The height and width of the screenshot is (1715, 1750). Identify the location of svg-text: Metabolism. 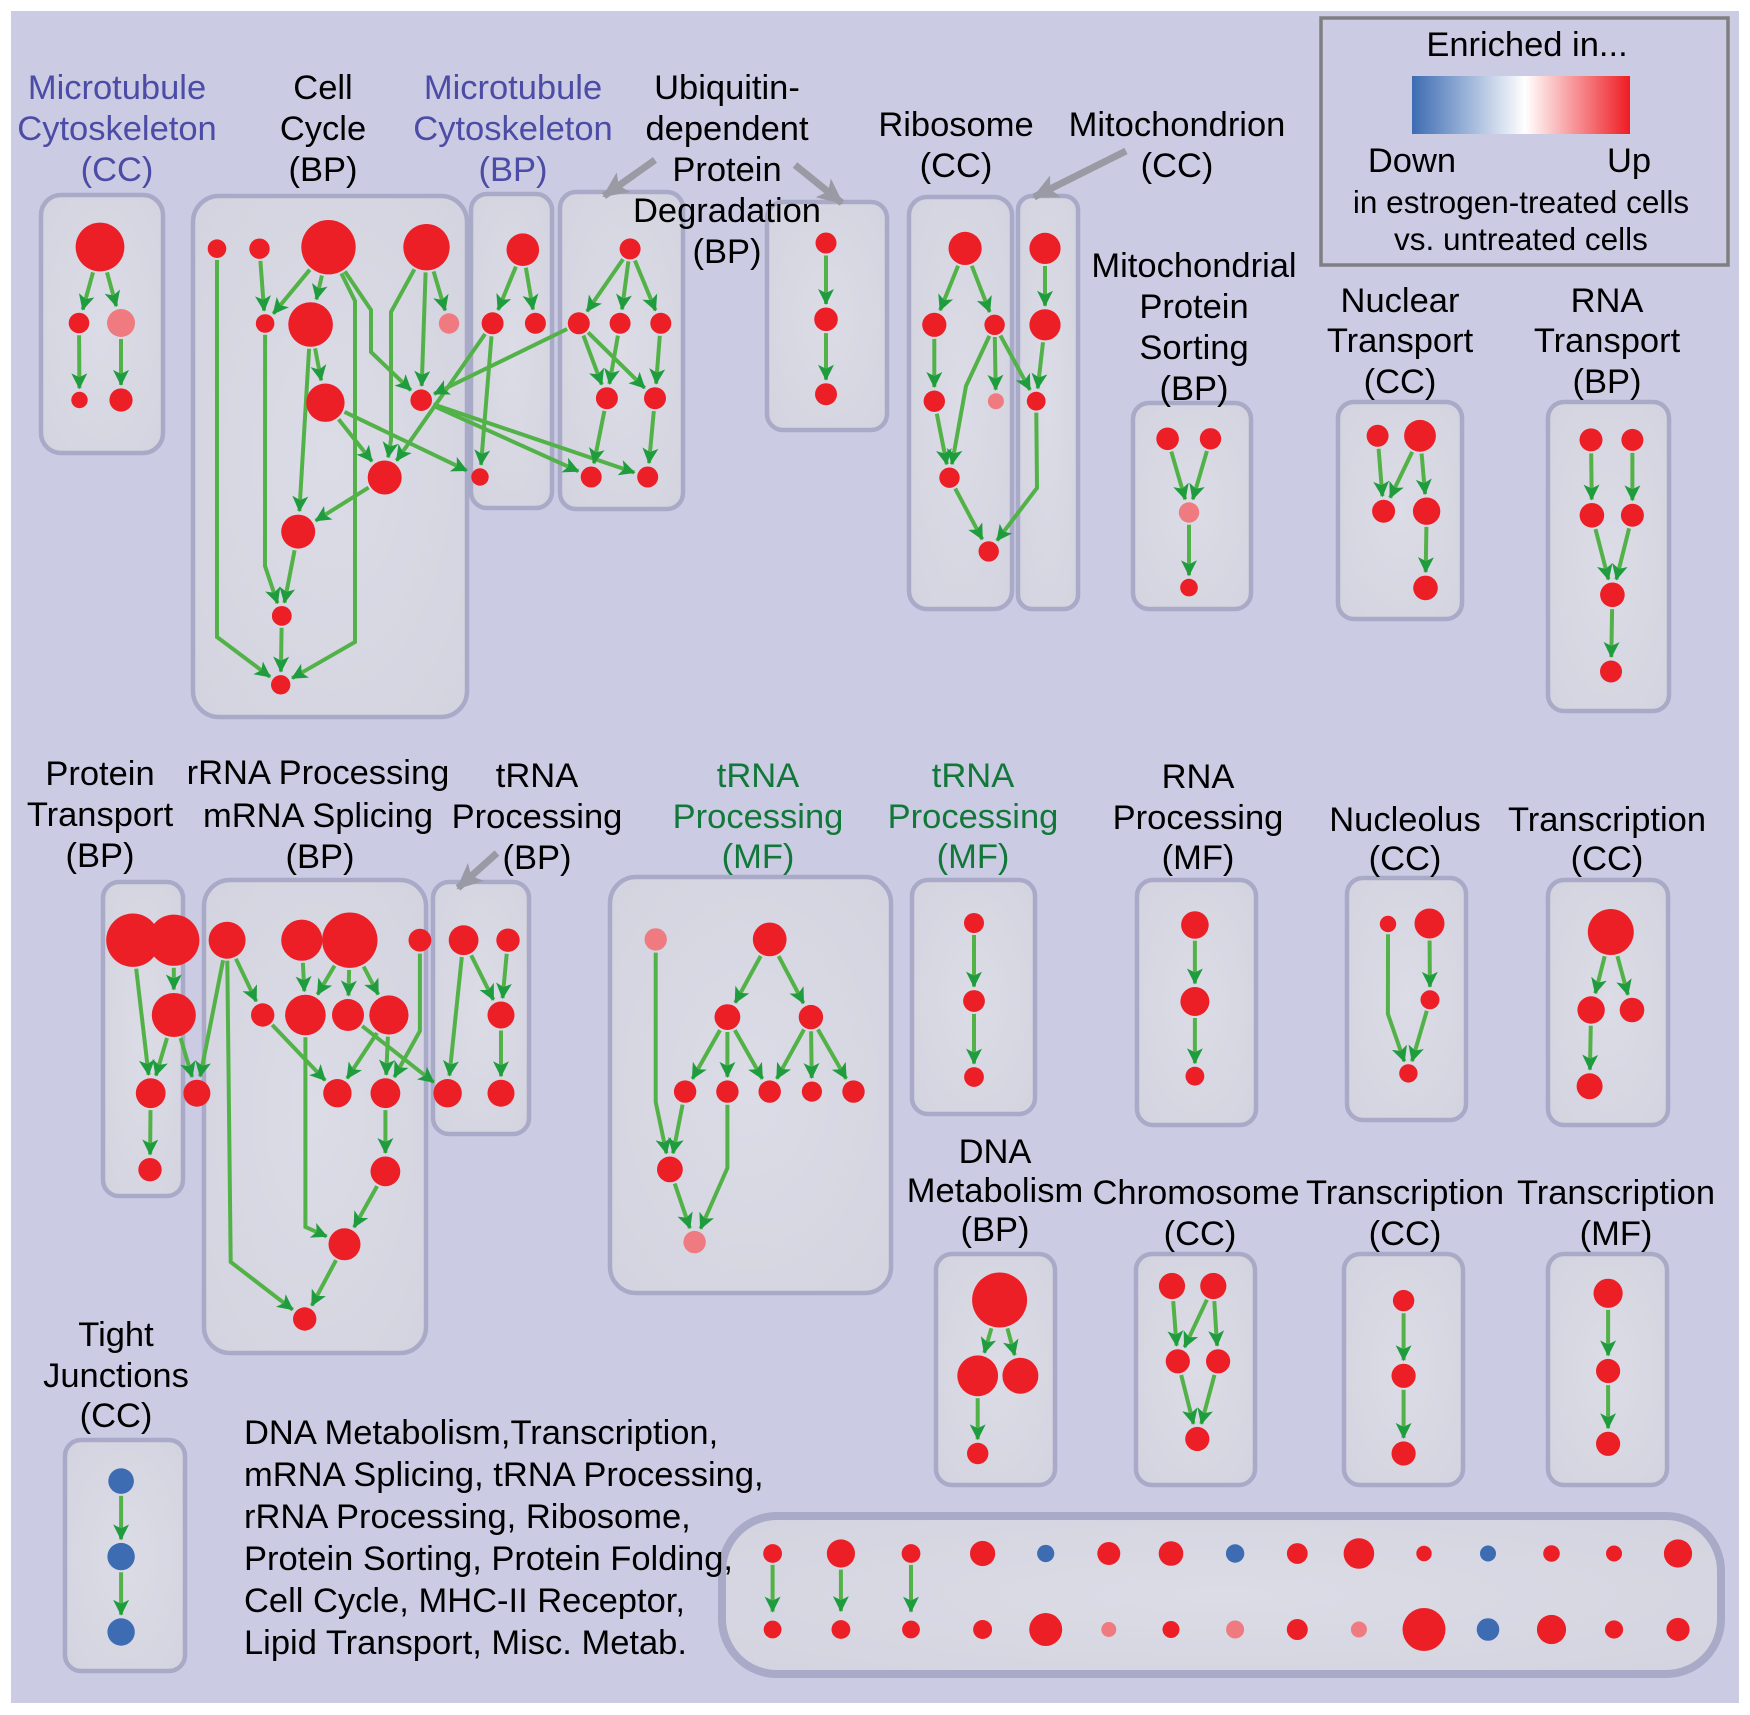
(995, 1191).